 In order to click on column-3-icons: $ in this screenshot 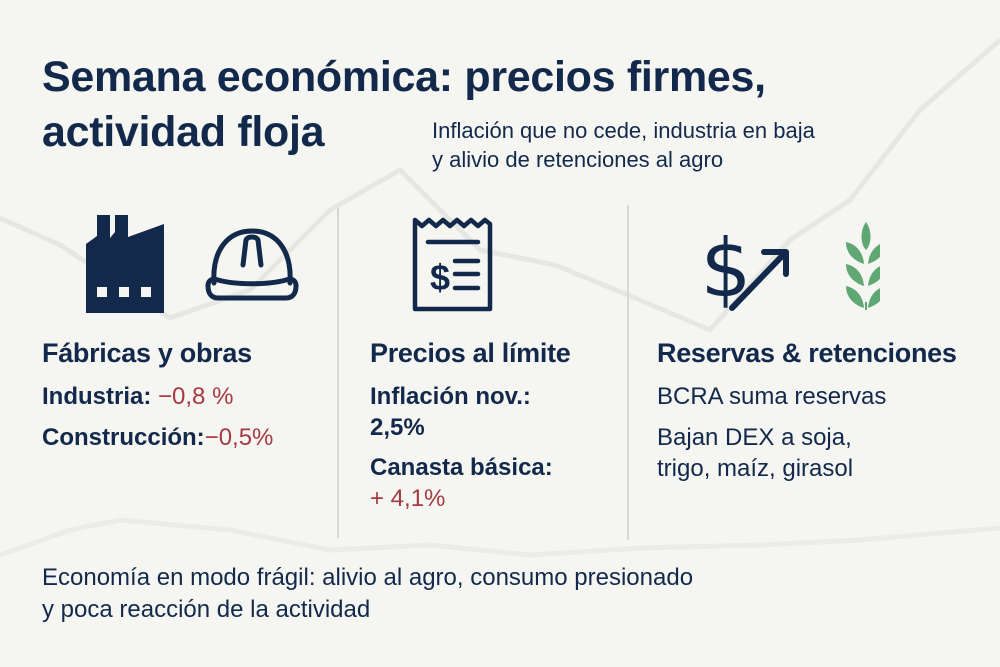, I will do `click(793, 264)`.